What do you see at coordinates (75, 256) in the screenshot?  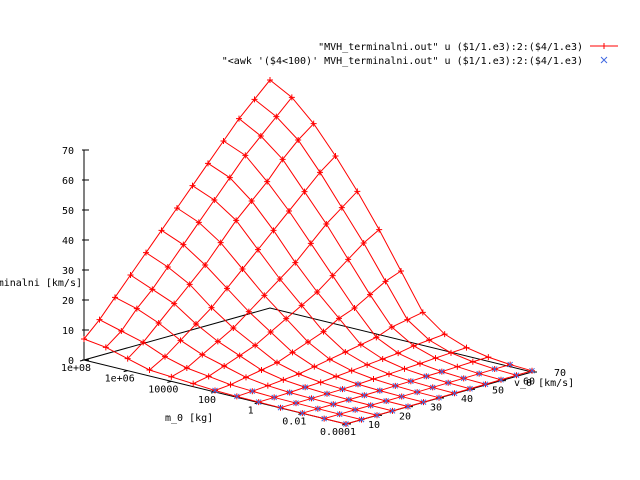 I see `z-axis: 0 10 20 30 40 50 60 70` at bounding box center [75, 256].